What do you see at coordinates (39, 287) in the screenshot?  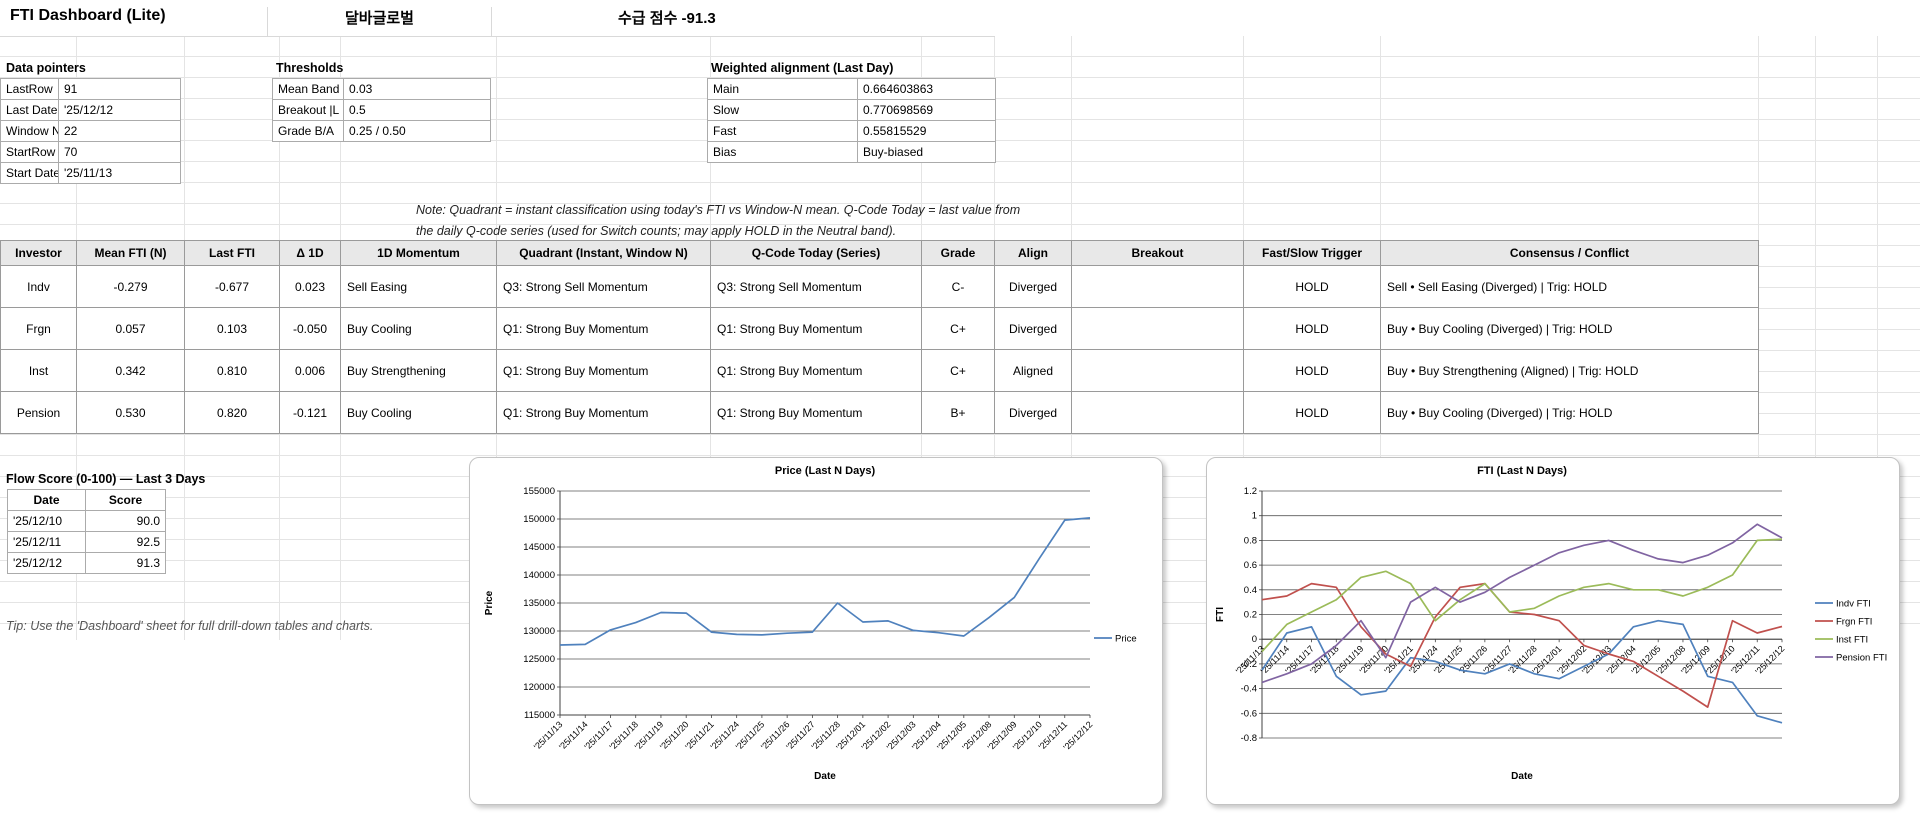 I see `table-cell: Indv` at bounding box center [39, 287].